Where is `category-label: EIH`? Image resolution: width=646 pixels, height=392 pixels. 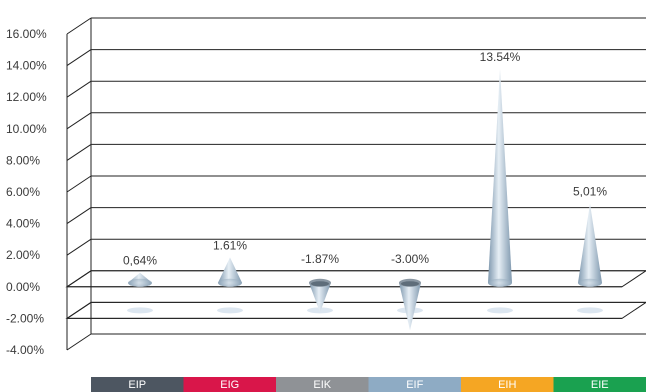 category-label: EIH is located at coordinates (507, 385).